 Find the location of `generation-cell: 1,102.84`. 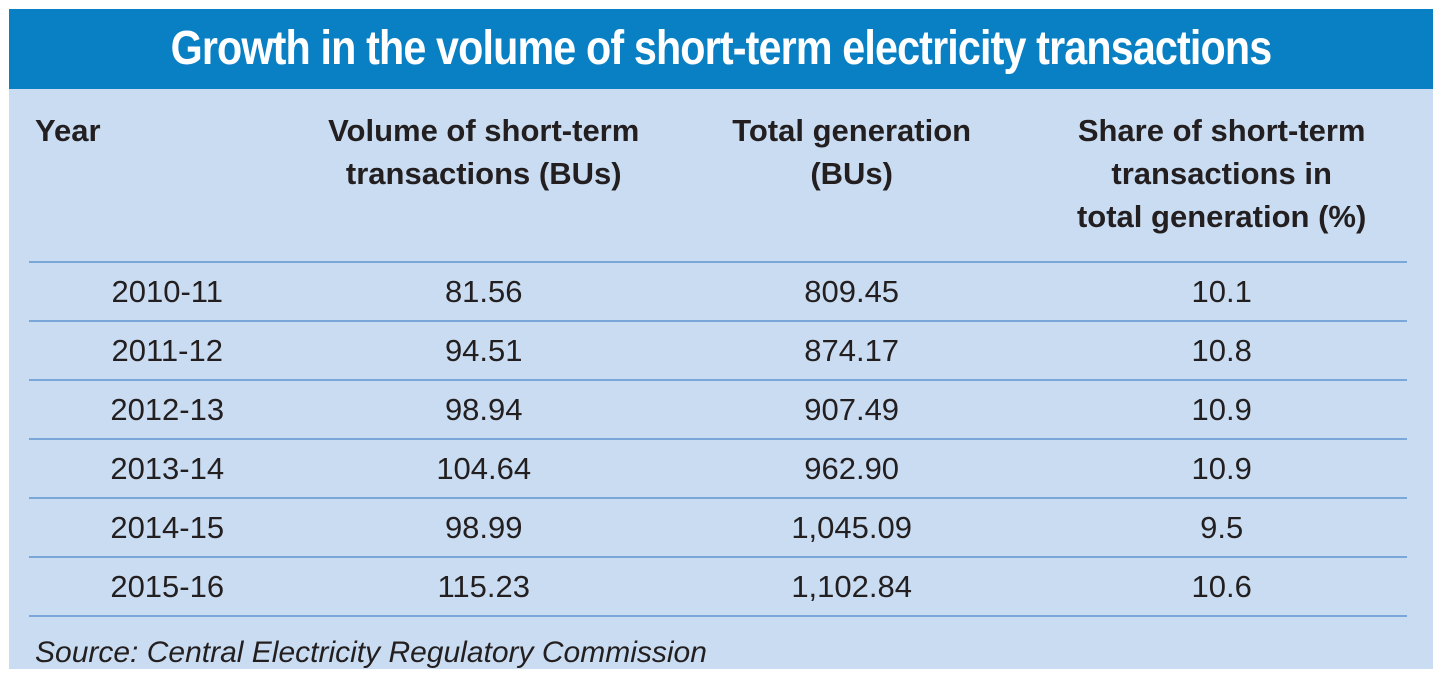

generation-cell: 1,102.84 is located at coordinates (851, 586).